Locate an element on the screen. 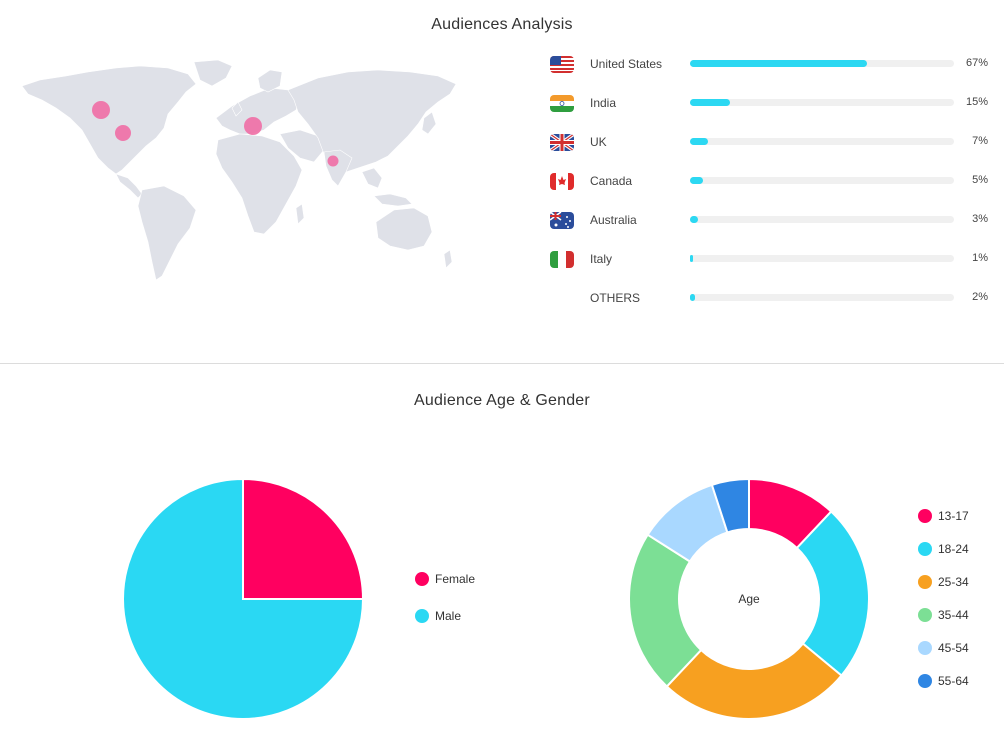  age-donut-chart: Age is located at coordinates (749, 598).